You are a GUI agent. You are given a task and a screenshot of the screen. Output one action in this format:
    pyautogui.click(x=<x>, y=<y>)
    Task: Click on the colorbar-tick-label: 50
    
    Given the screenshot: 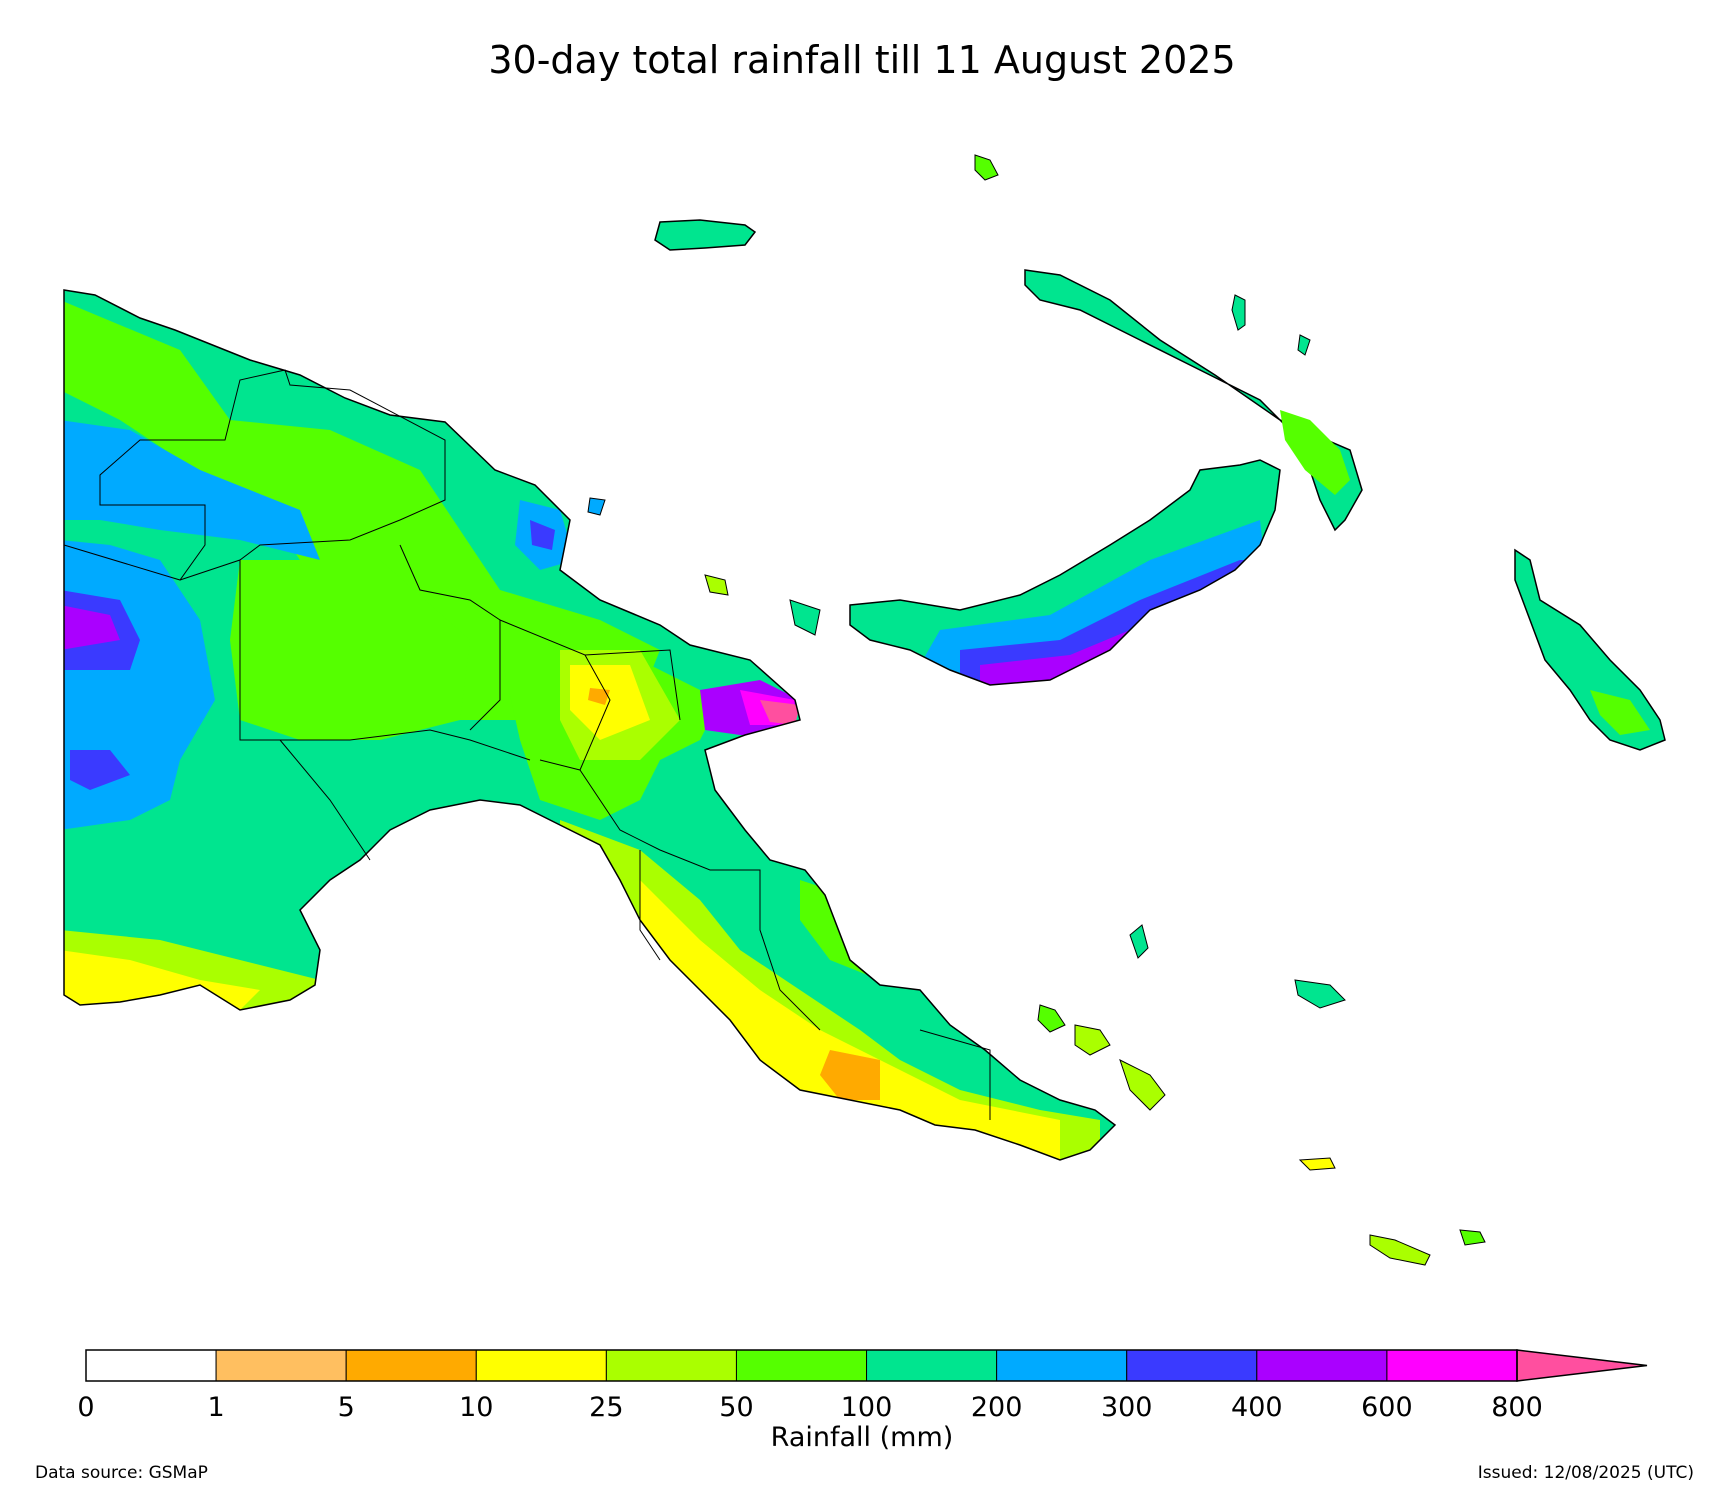 What is the action you would take?
    pyautogui.click(x=736, y=1407)
    